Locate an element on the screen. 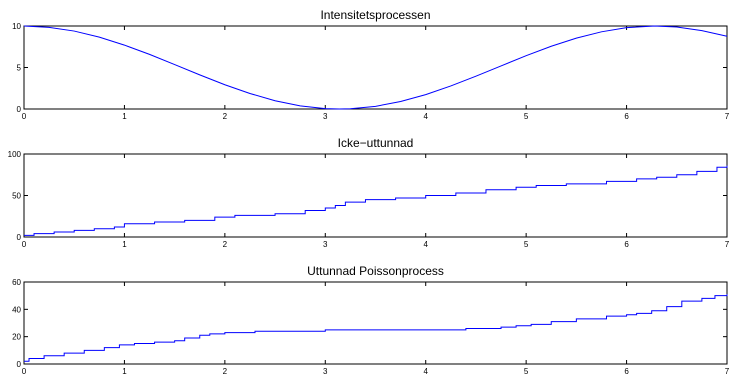  chart-title-1: Intensitetsprocessen is located at coordinates (375, 15).